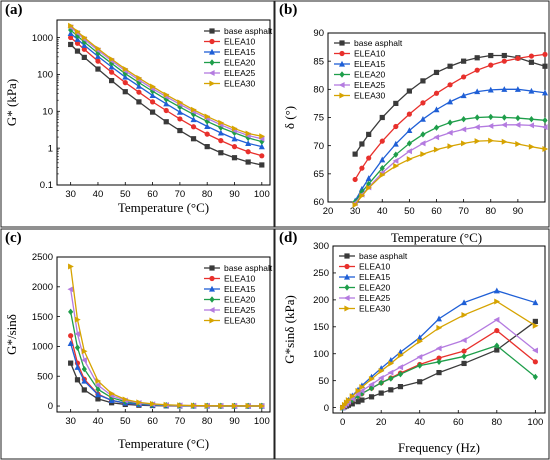  I want to click on legend-label: ELEA20, so click(369, 75).